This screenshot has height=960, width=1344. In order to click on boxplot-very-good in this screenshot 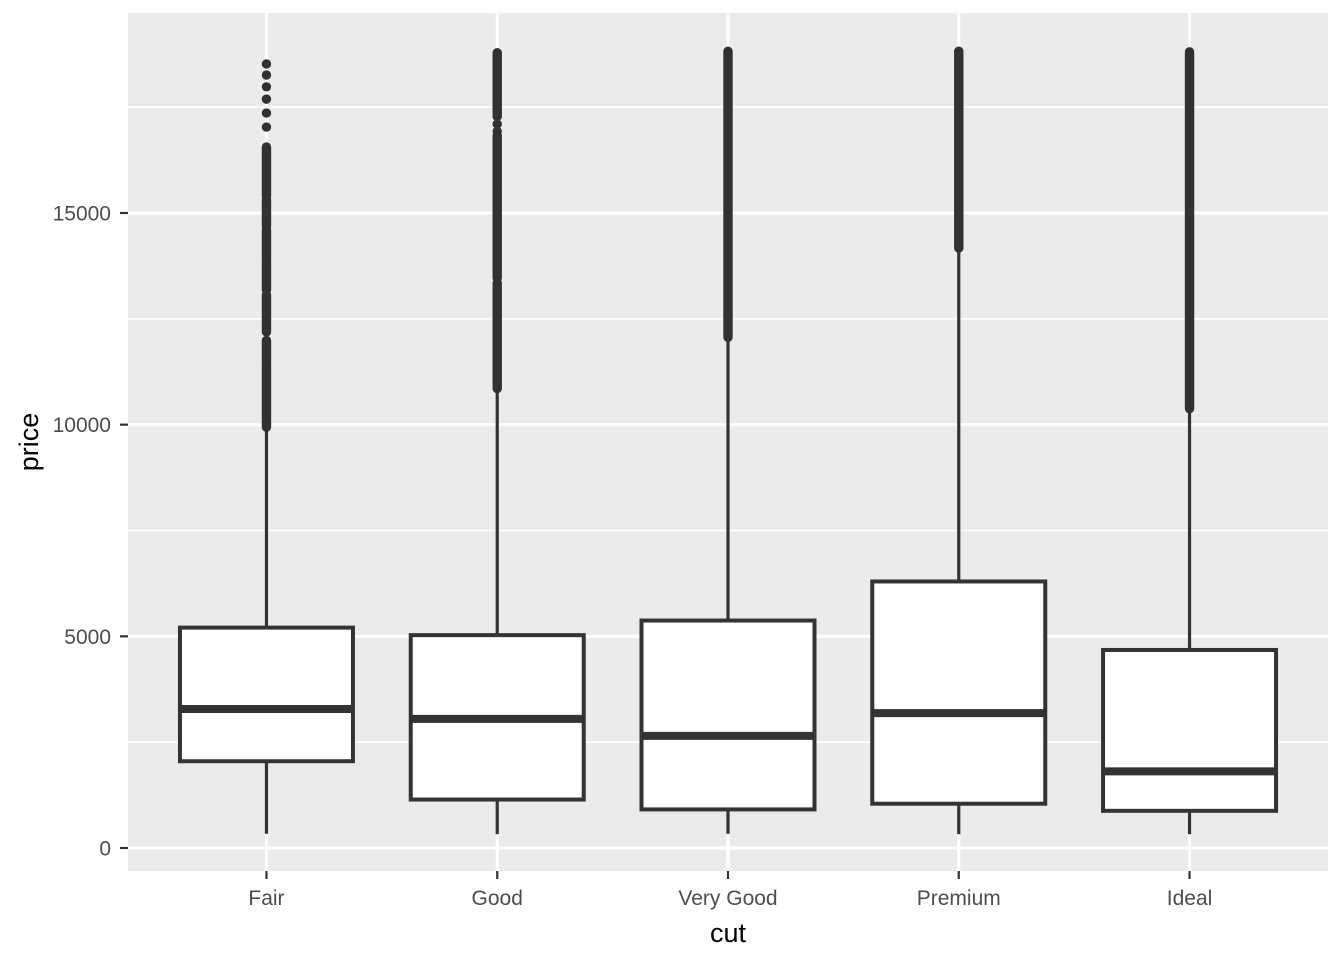, I will do `click(728, 440)`.